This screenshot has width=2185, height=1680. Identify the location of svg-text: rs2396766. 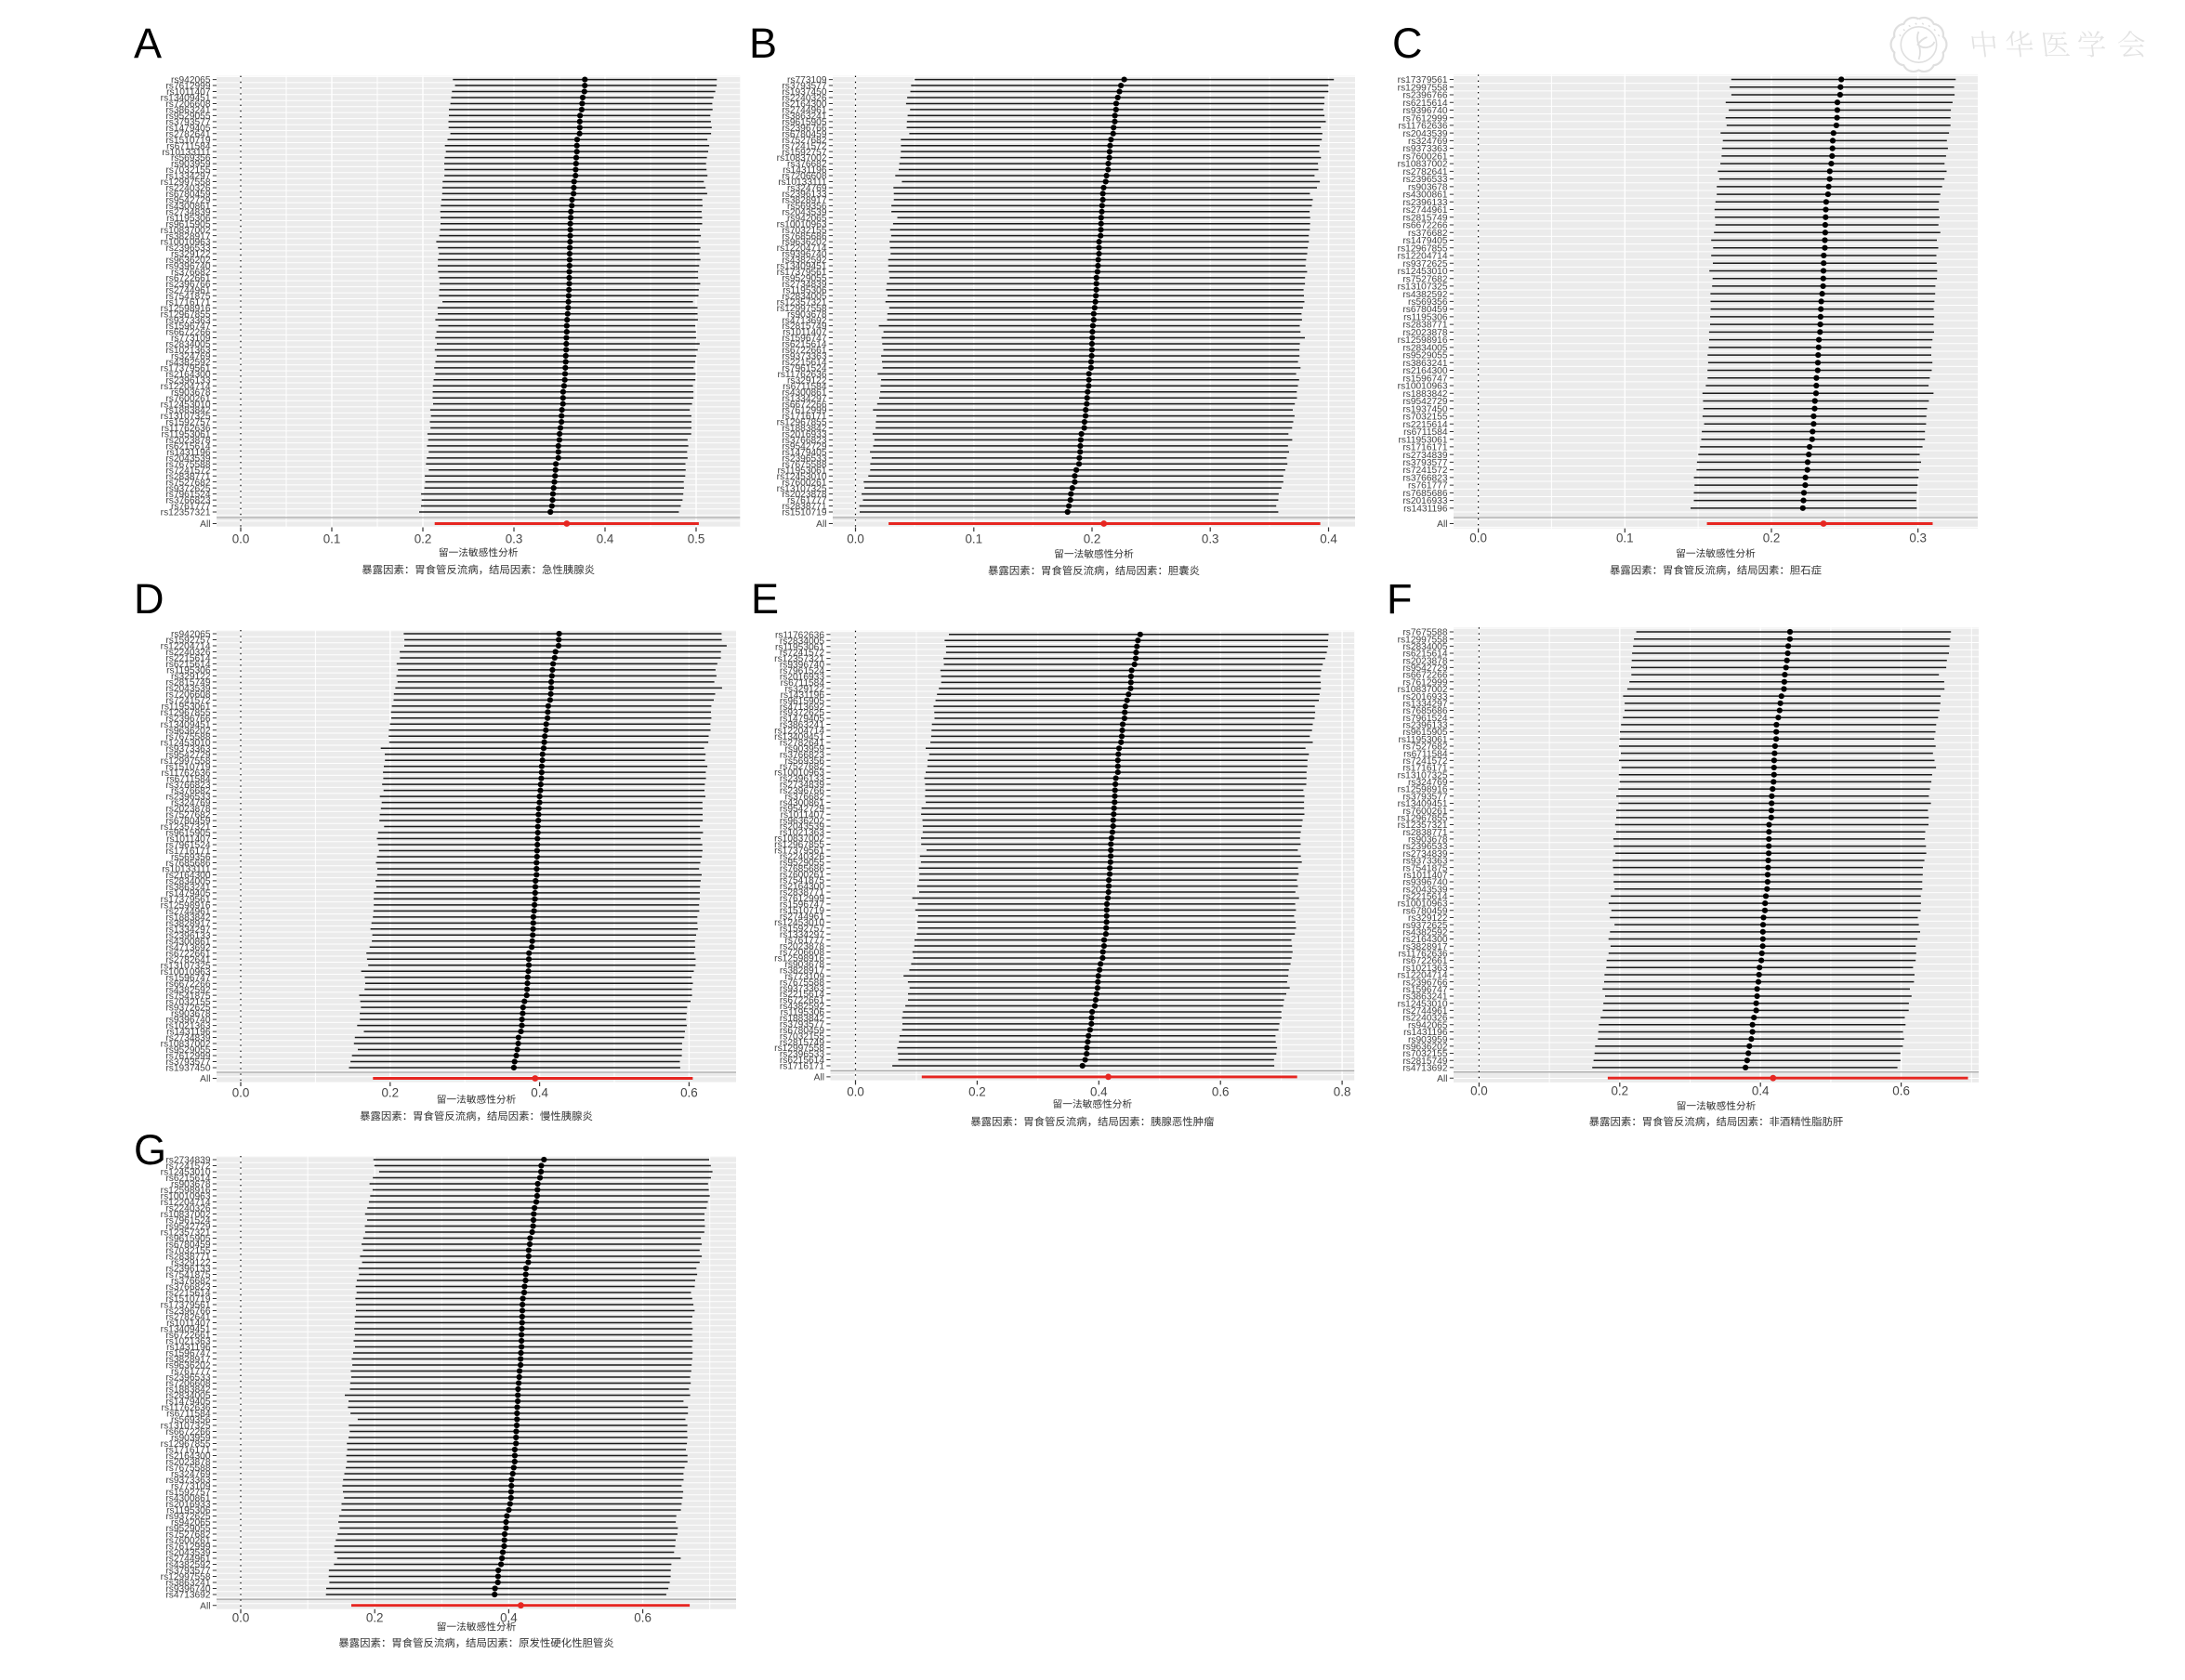
(1424, 983).